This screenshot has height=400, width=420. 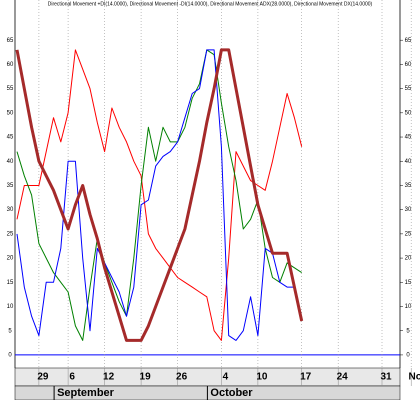 I want to click on y-tick-label-right: 30, so click(x=408, y=210).